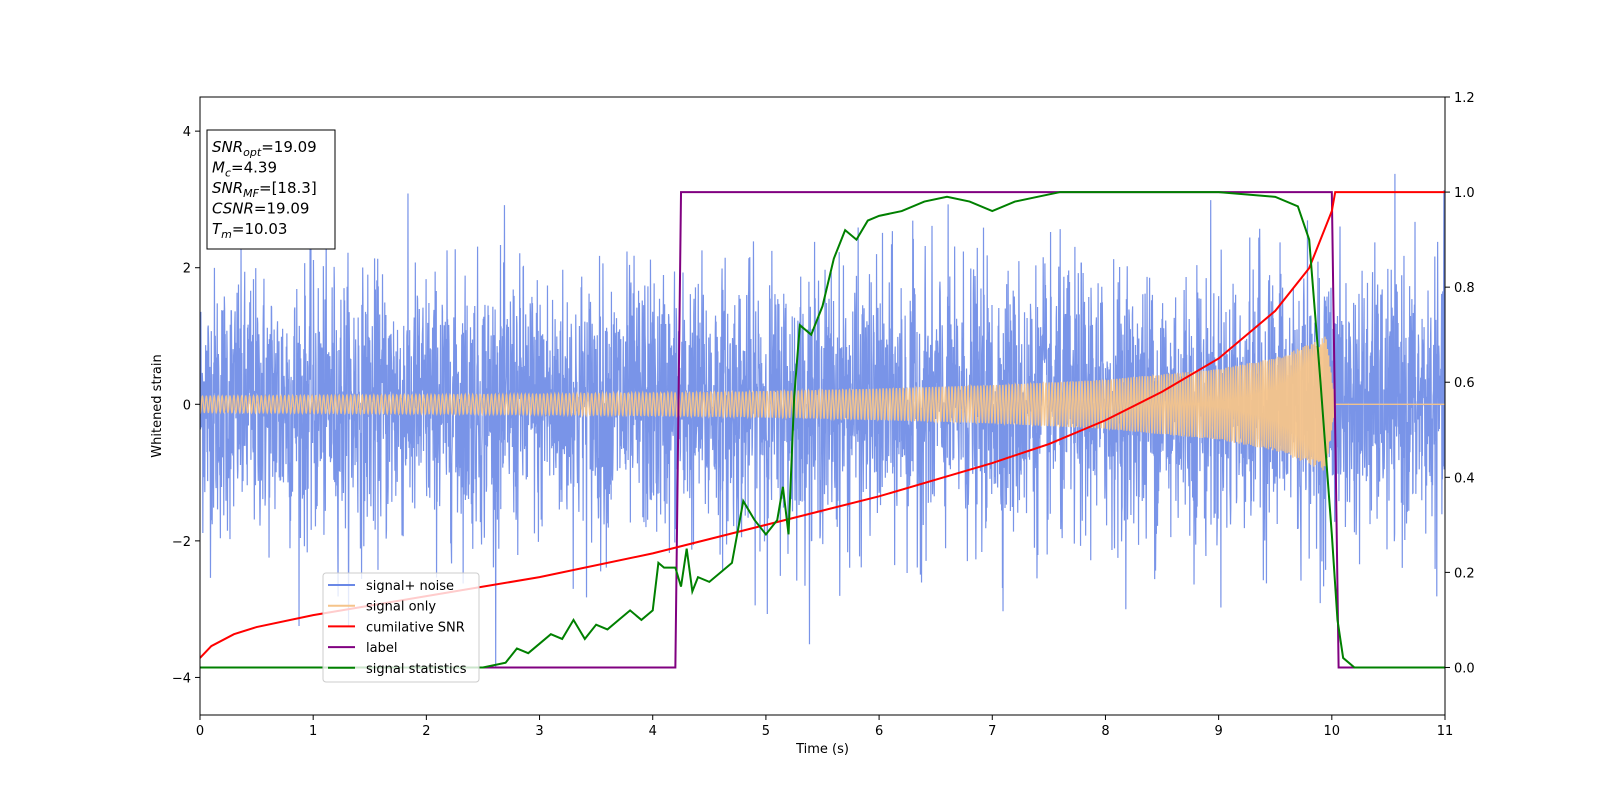 Image resolution: width=1600 pixels, height=800 pixels. What do you see at coordinates (1218, 731) in the screenshot?
I see `x-tick-label: 9` at bounding box center [1218, 731].